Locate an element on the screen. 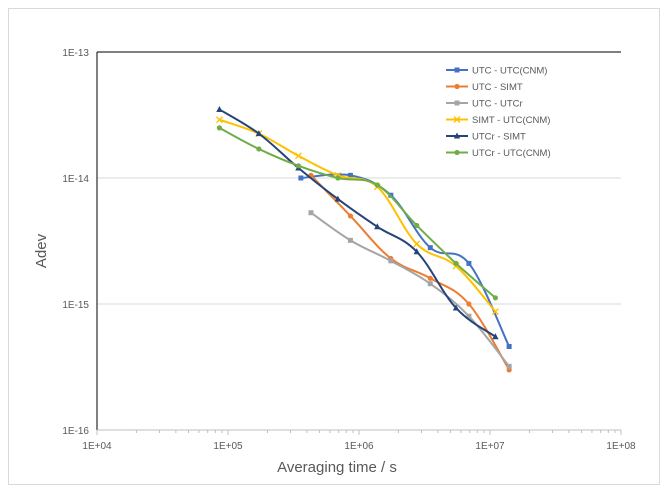  legend-marker-utc-simt is located at coordinates (457, 86).